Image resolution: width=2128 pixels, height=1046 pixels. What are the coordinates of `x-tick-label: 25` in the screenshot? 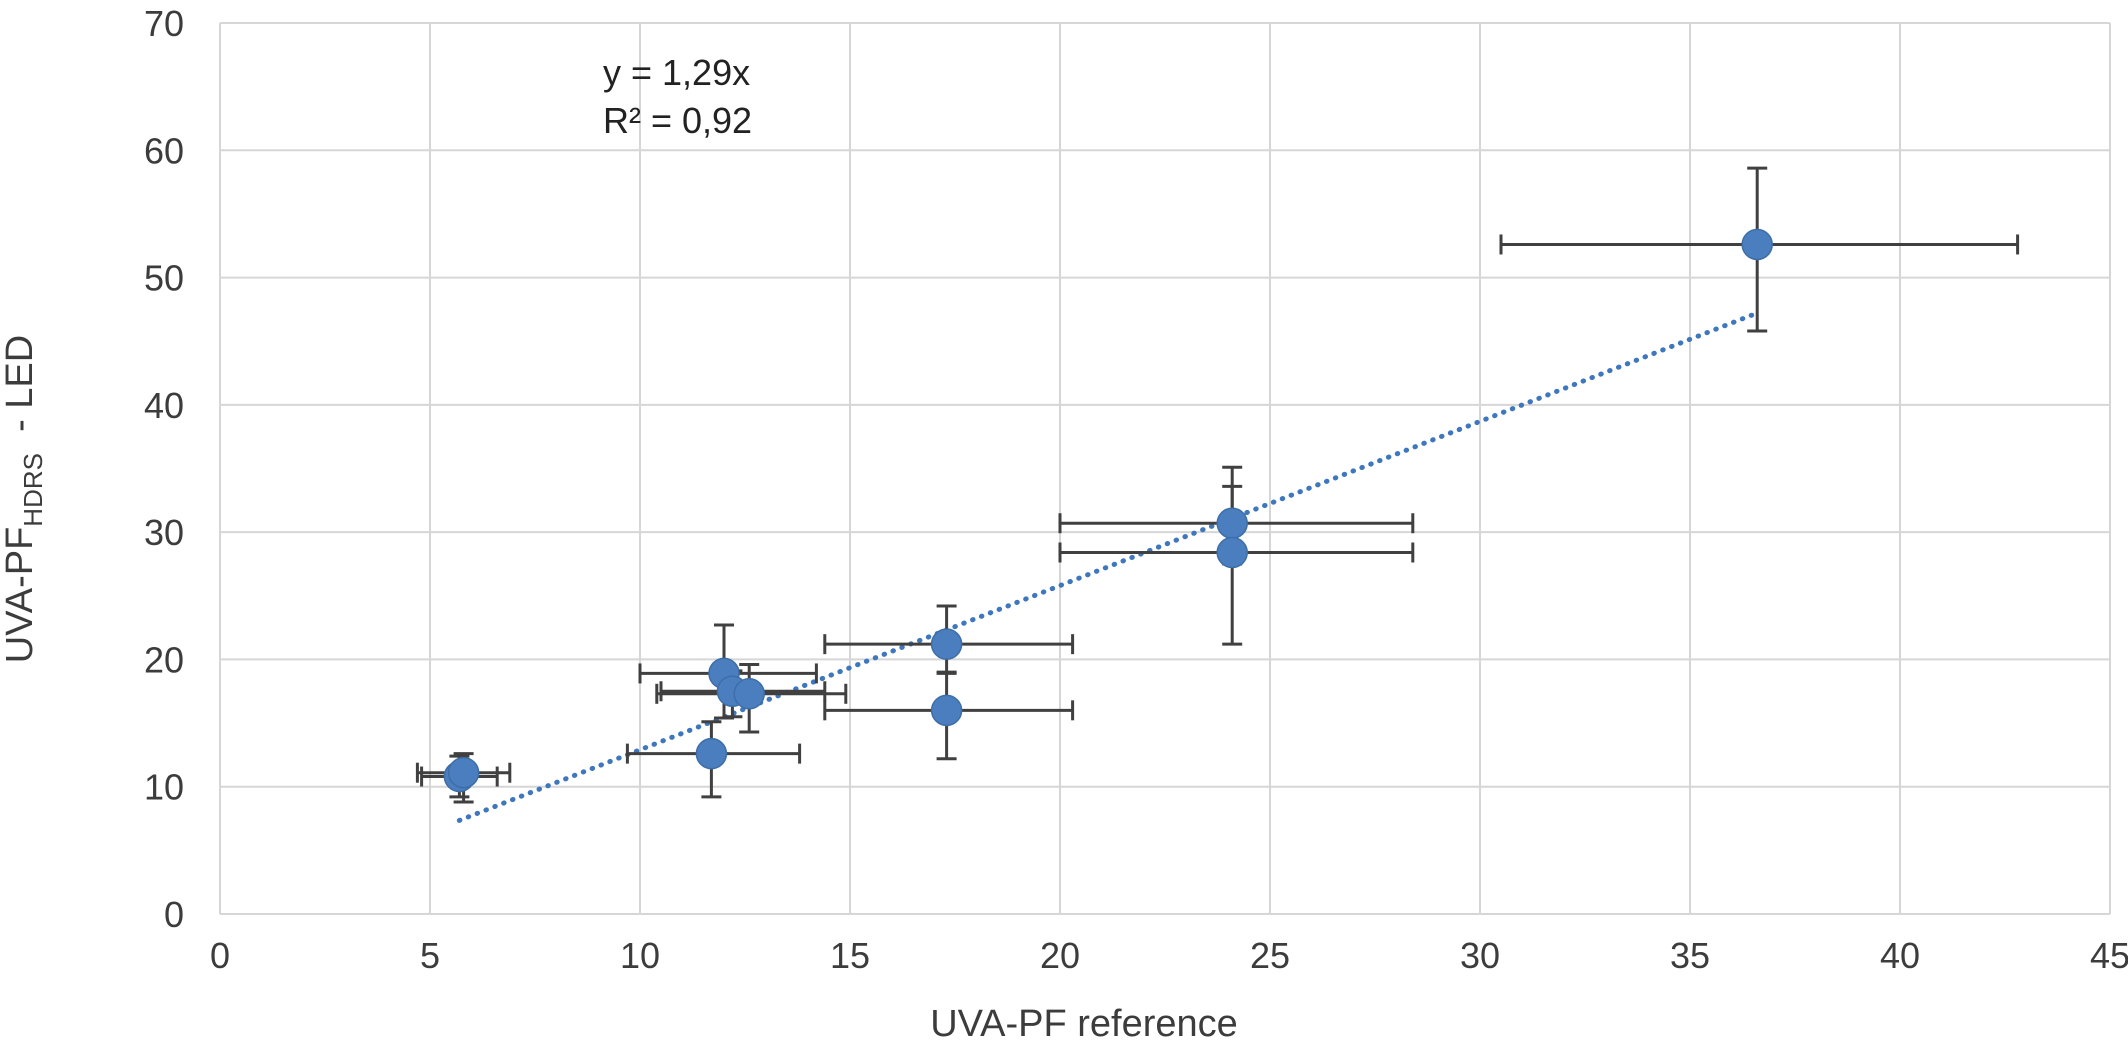 It's located at (1270, 955).